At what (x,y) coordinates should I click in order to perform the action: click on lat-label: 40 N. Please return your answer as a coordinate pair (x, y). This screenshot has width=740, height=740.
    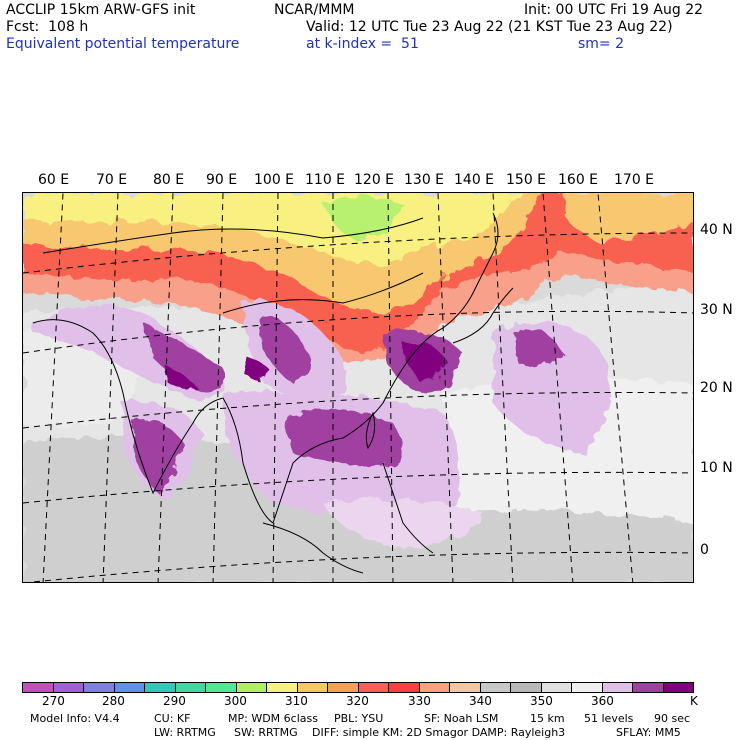
    Looking at the image, I should click on (716, 230).